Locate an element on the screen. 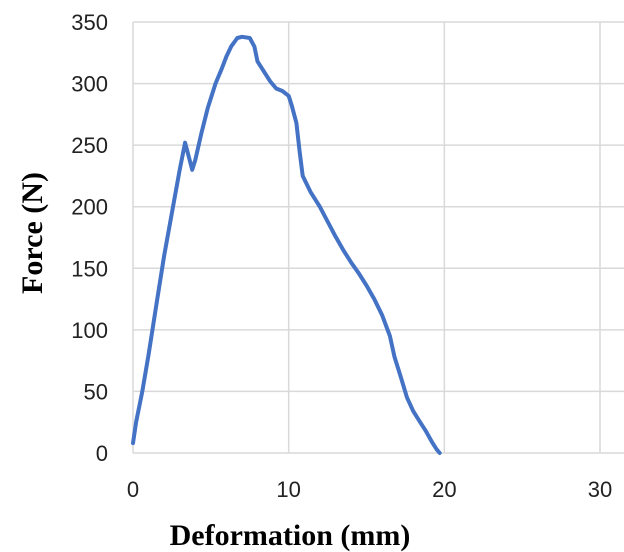 The width and height of the screenshot is (624, 552). y-tick-label-150: 150 is located at coordinates (89, 268).